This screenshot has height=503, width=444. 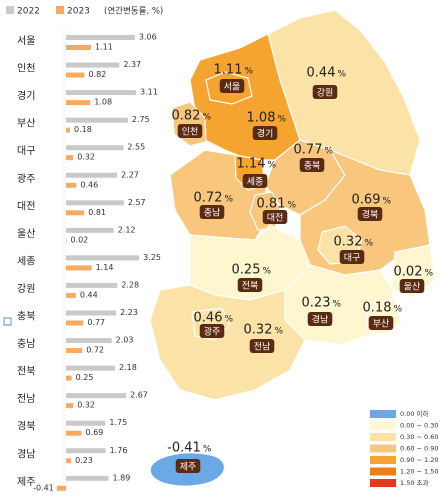 What do you see at coordinates (85, 377) in the screenshot?
I see `value-label: 0.25` at bounding box center [85, 377].